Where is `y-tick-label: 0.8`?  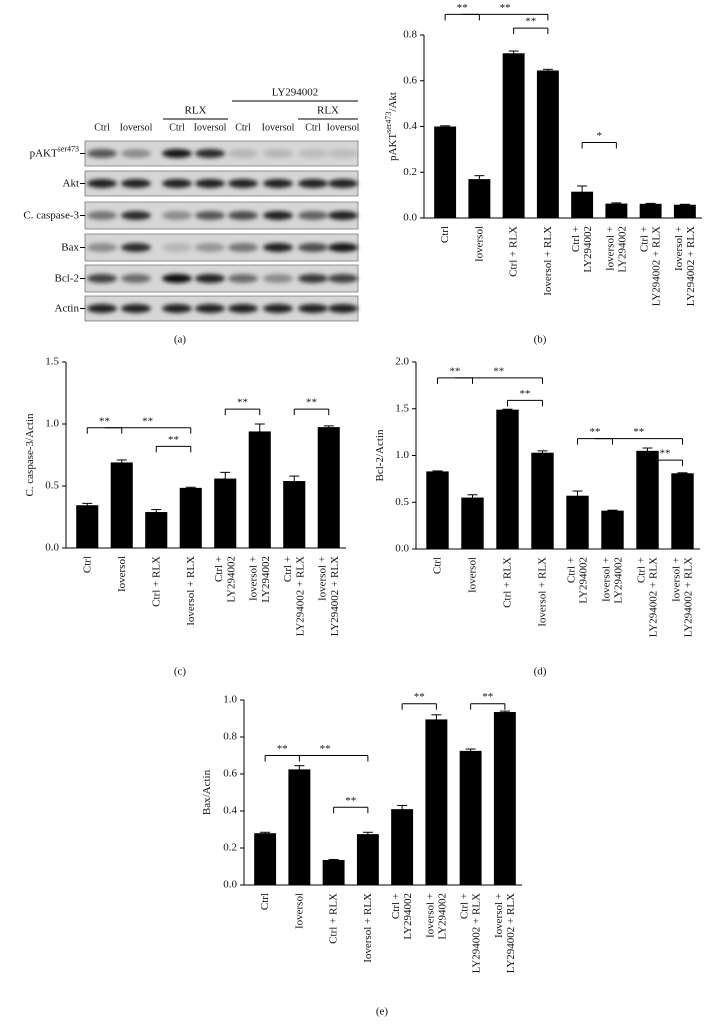 y-tick-label: 0.8 is located at coordinates (230, 737).